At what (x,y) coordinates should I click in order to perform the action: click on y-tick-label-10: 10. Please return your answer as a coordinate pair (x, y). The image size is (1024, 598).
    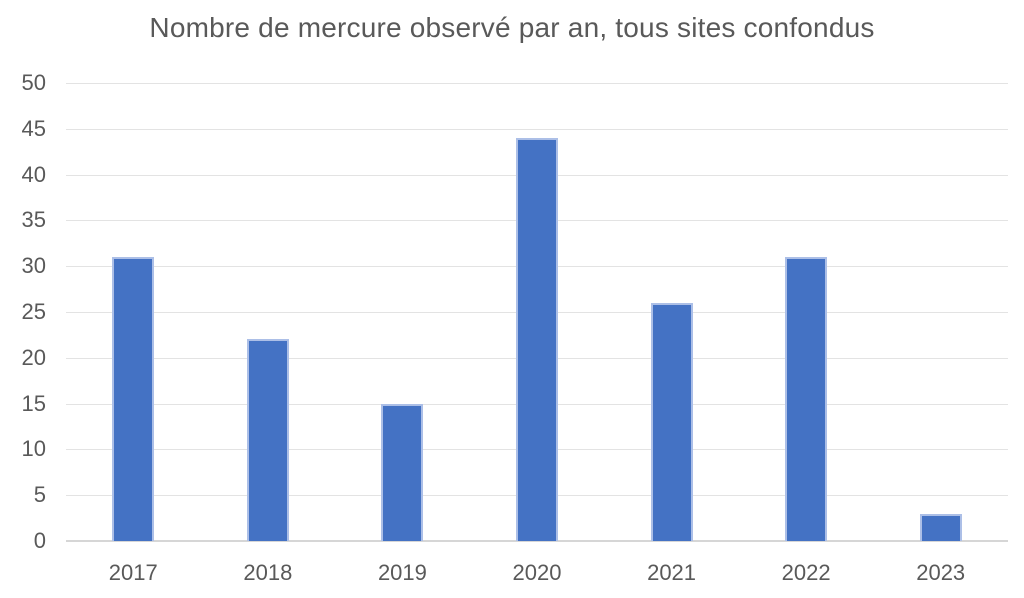
    Looking at the image, I should click on (33, 449).